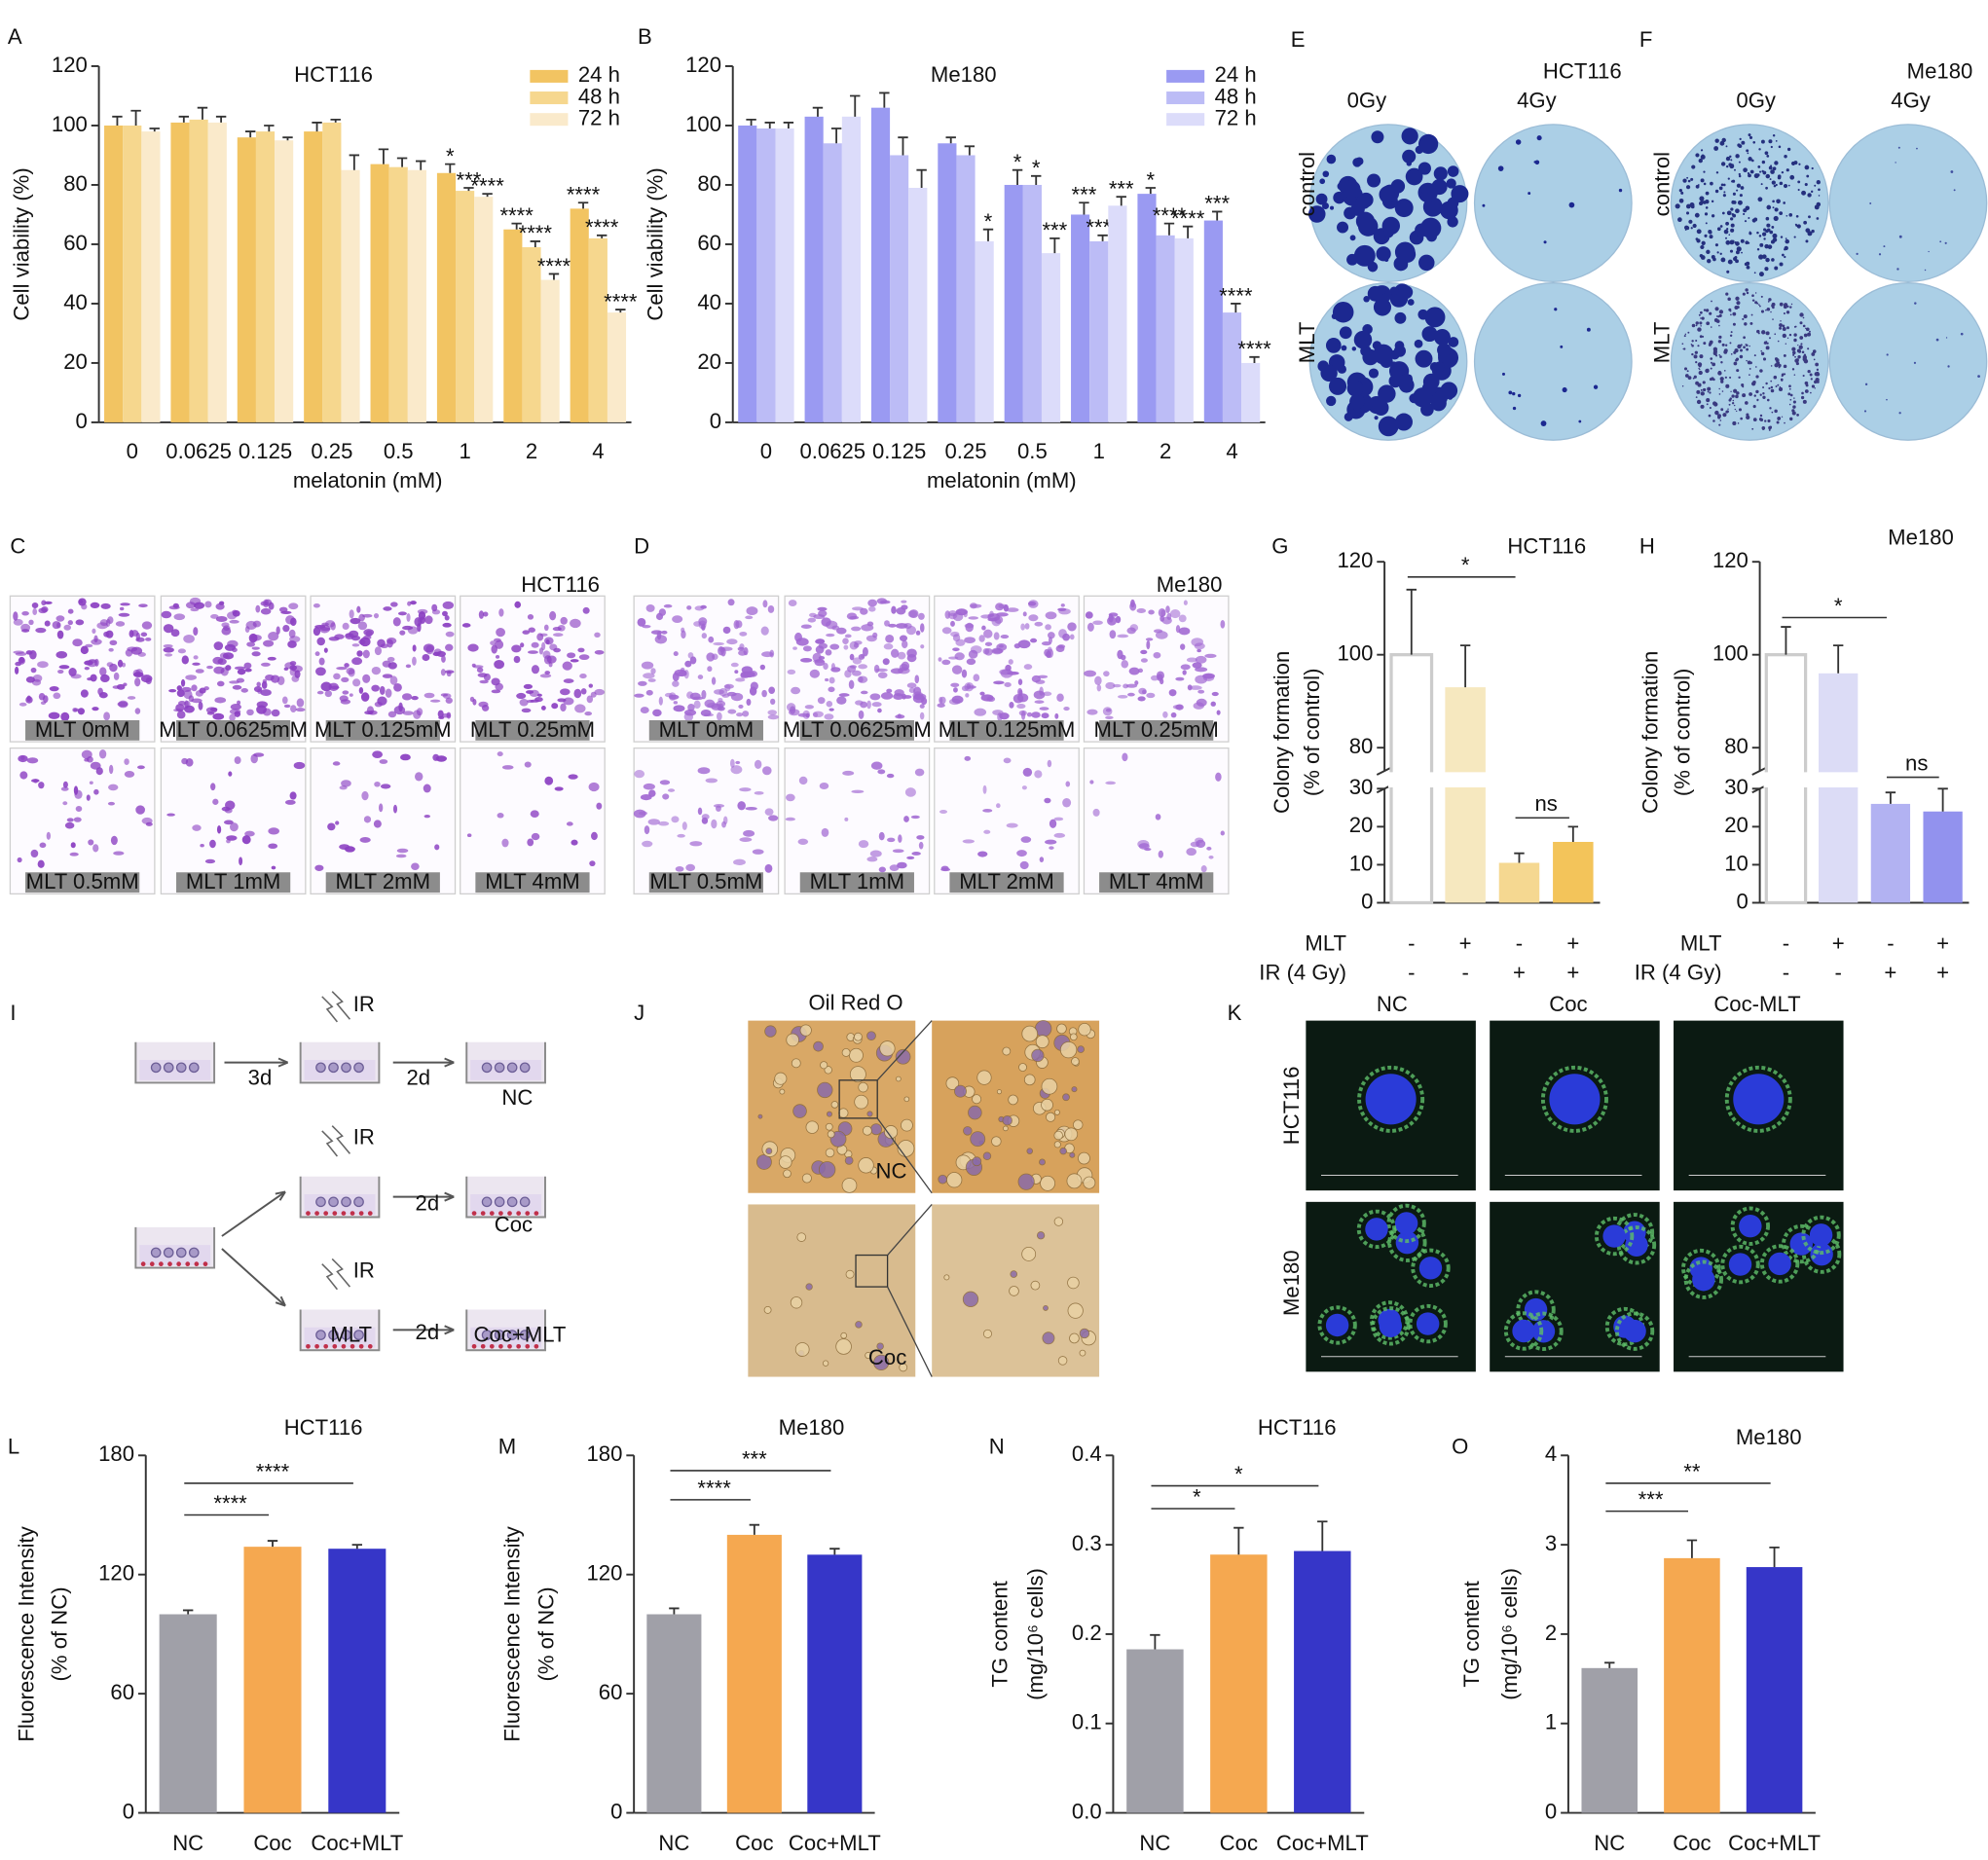  What do you see at coordinates (26, 1633) in the screenshot?
I see `y-axis-label: Fluorescence Intensity` at bounding box center [26, 1633].